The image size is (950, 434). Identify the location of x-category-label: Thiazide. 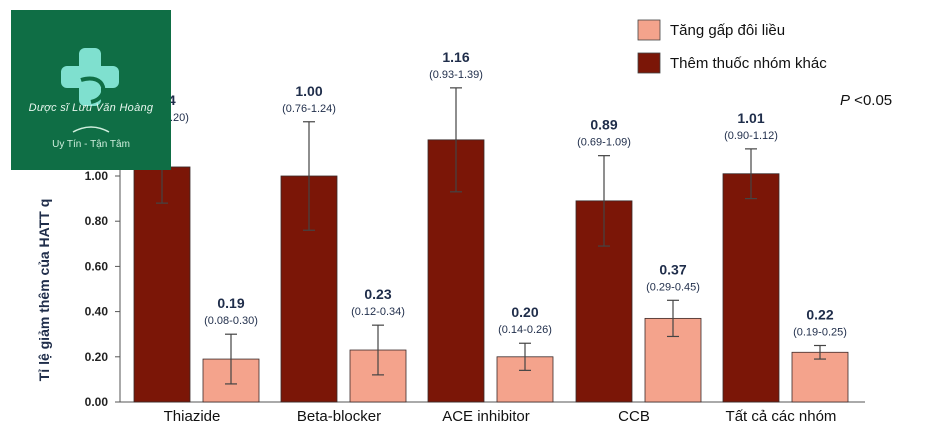
(192, 416).